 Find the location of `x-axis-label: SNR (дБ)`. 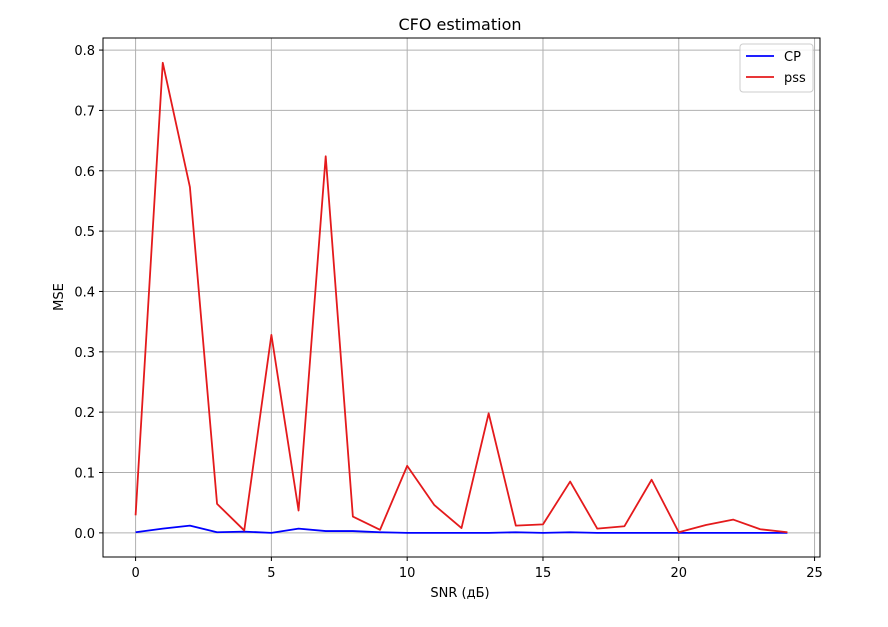

x-axis-label: SNR (дБ) is located at coordinates (459, 593).